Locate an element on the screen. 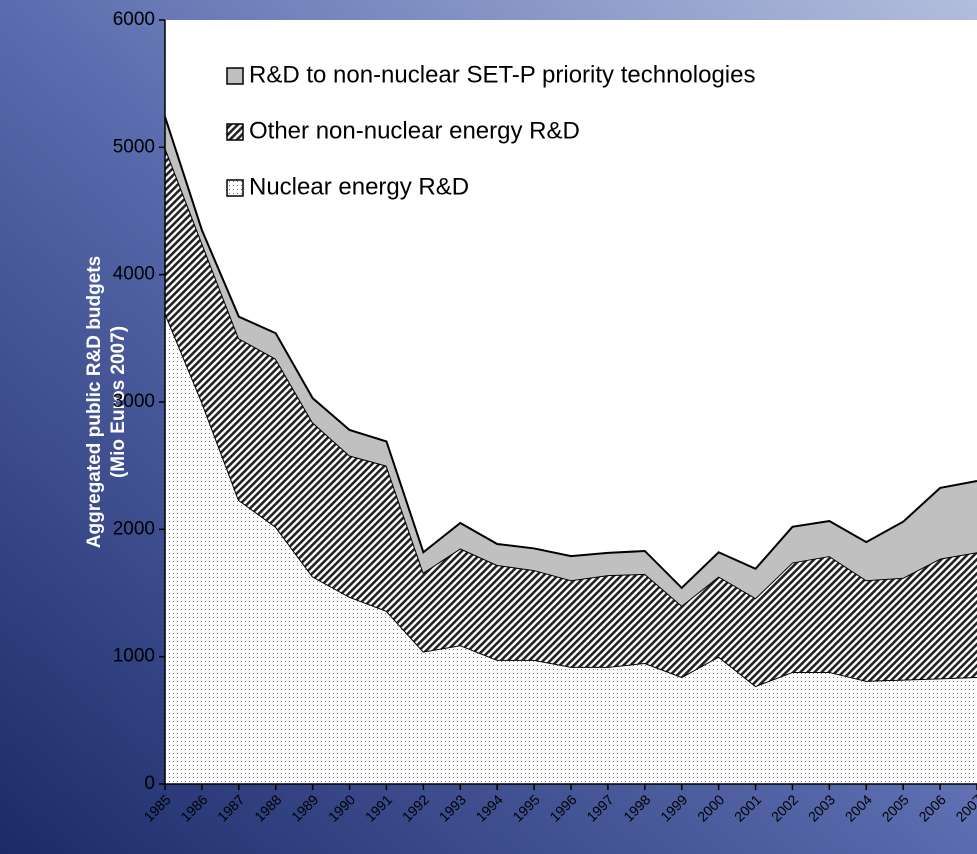 The image size is (977, 854). legend-label: Other non-nuclear energy R&D is located at coordinates (414, 130).